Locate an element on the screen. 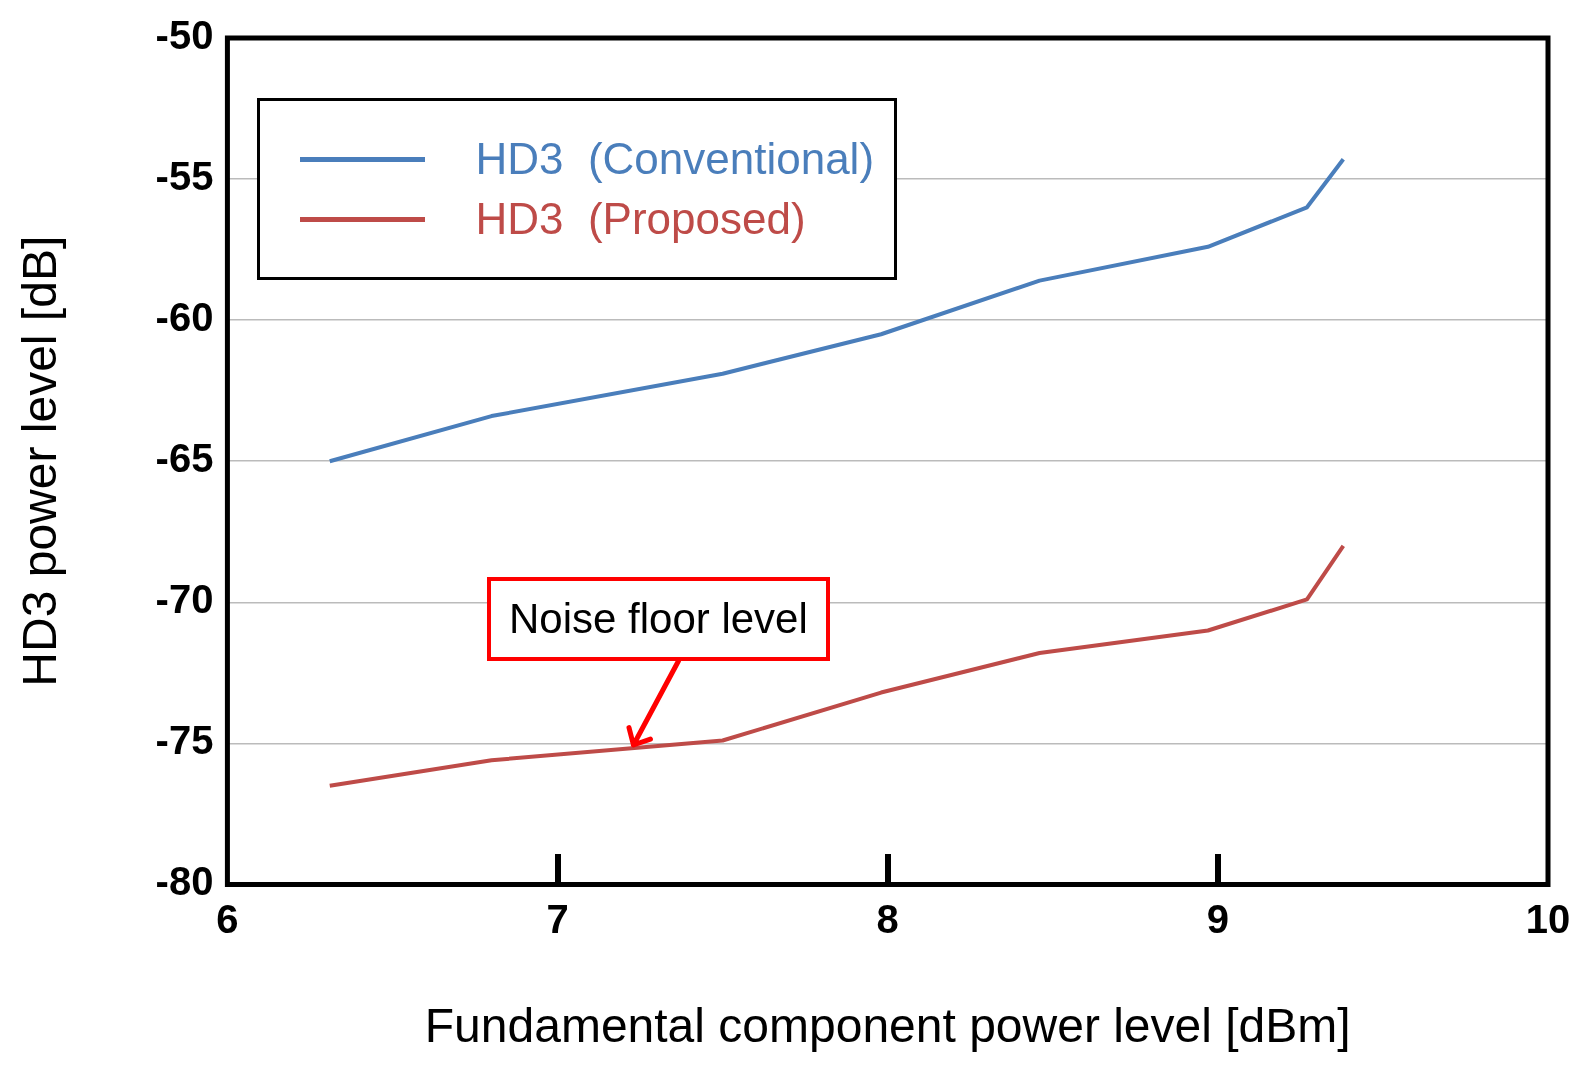  x-tick-label: 7 is located at coordinates (557, 919).